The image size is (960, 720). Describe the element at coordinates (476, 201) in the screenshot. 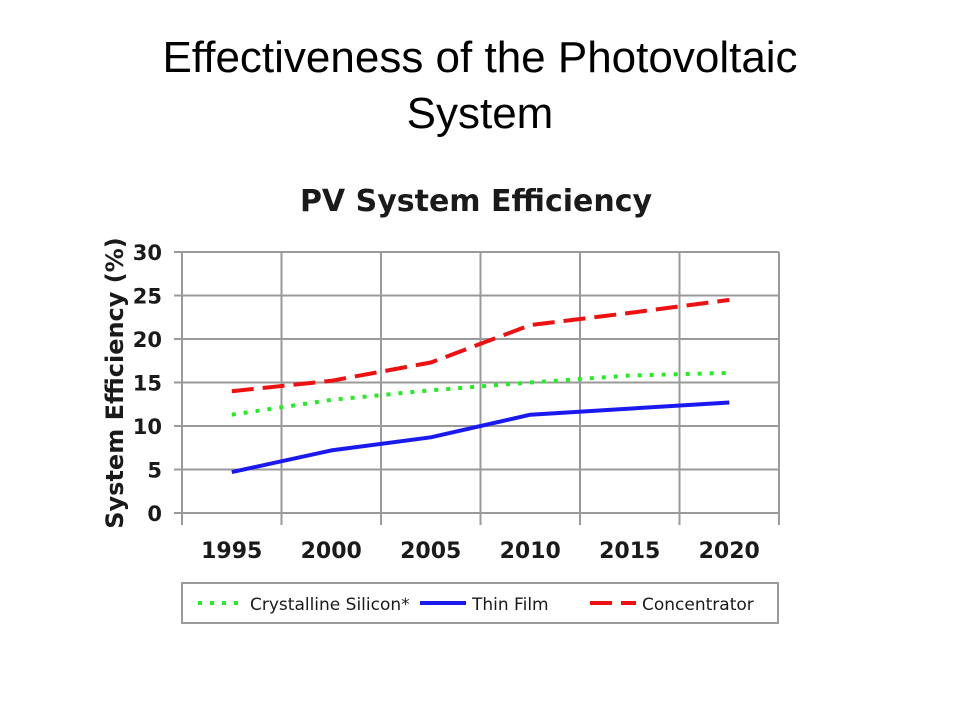

I see `chart-title: PV System Efficiency` at that location.